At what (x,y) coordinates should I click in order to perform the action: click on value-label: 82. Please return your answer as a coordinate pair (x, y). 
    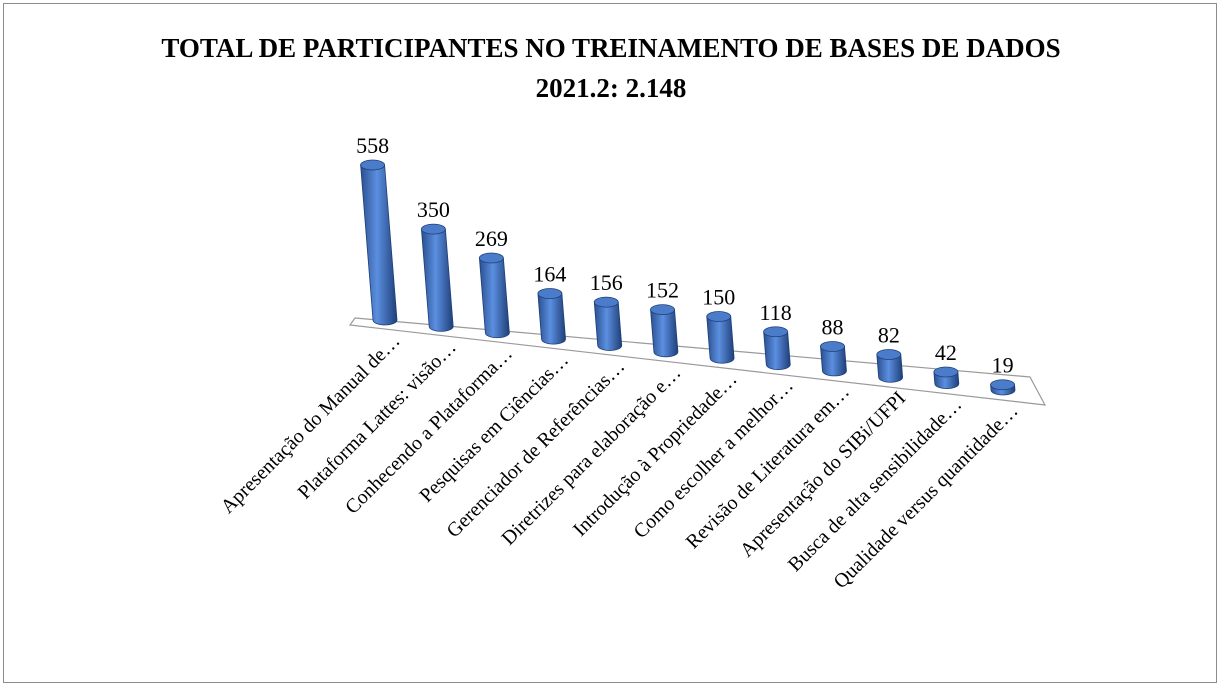
    Looking at the image, I should click on (889, 334).